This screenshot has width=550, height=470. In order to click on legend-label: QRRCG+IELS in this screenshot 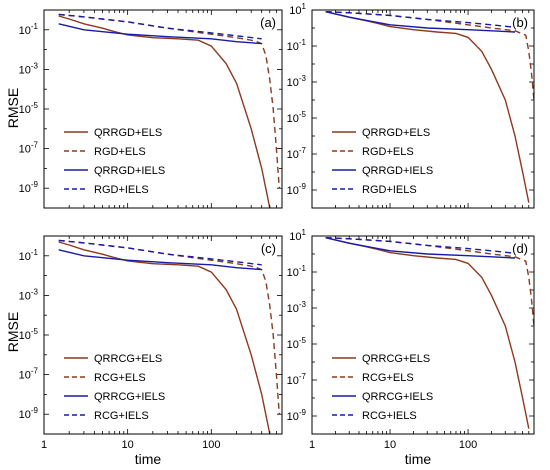, I will do `click(397, 397)`.